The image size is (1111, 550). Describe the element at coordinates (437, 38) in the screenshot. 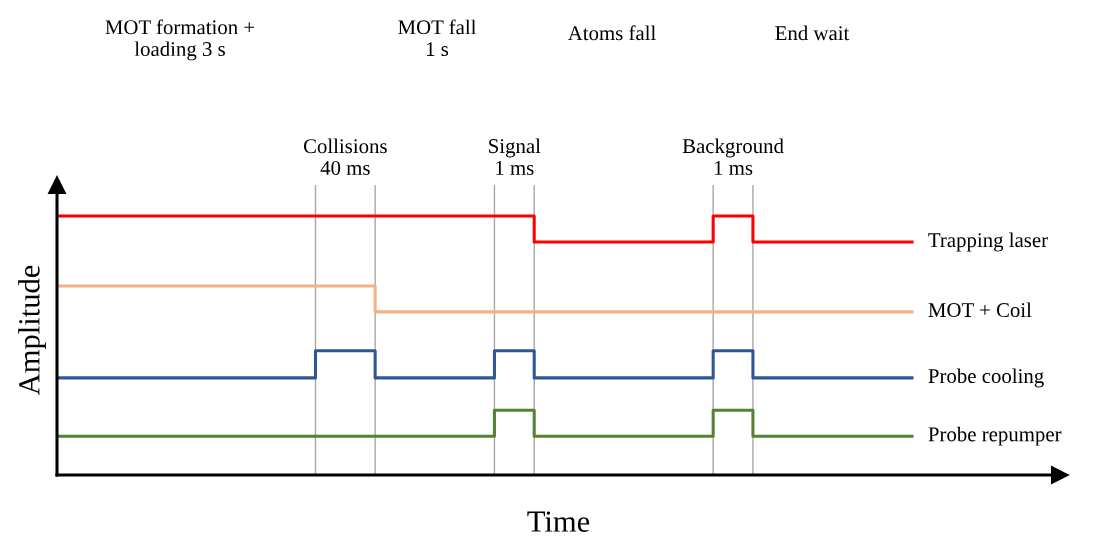

I see `text: MOT fall 1 s` at that location.